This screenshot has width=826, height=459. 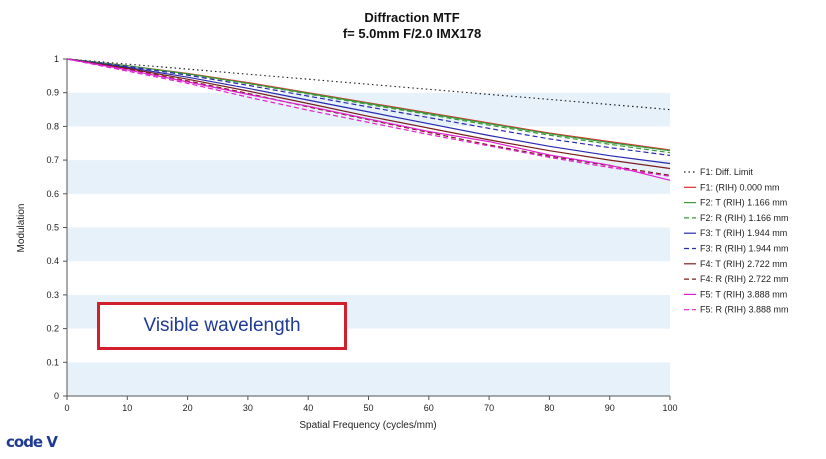 I want to click on chart-title: Diffraction MTF, so click(x=411, y=17).